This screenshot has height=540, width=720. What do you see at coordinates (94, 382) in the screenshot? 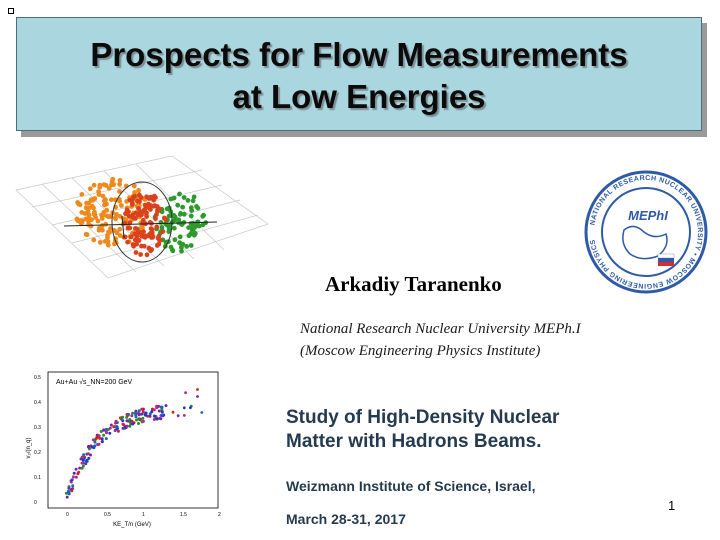
I see `svg-text: Au+Au √s_NN=200 GeV` at bounding box center [94, 382].